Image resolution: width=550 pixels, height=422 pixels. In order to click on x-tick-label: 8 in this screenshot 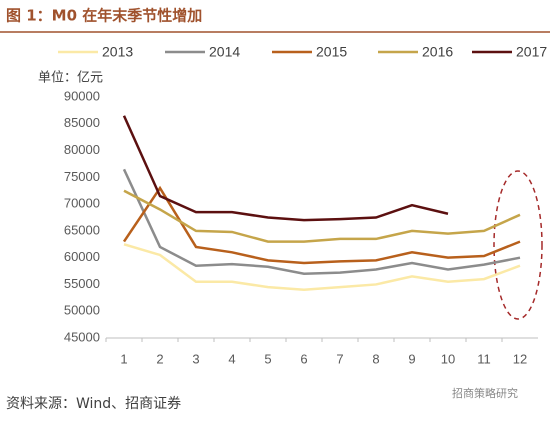, I will do `click(375, 358)`.